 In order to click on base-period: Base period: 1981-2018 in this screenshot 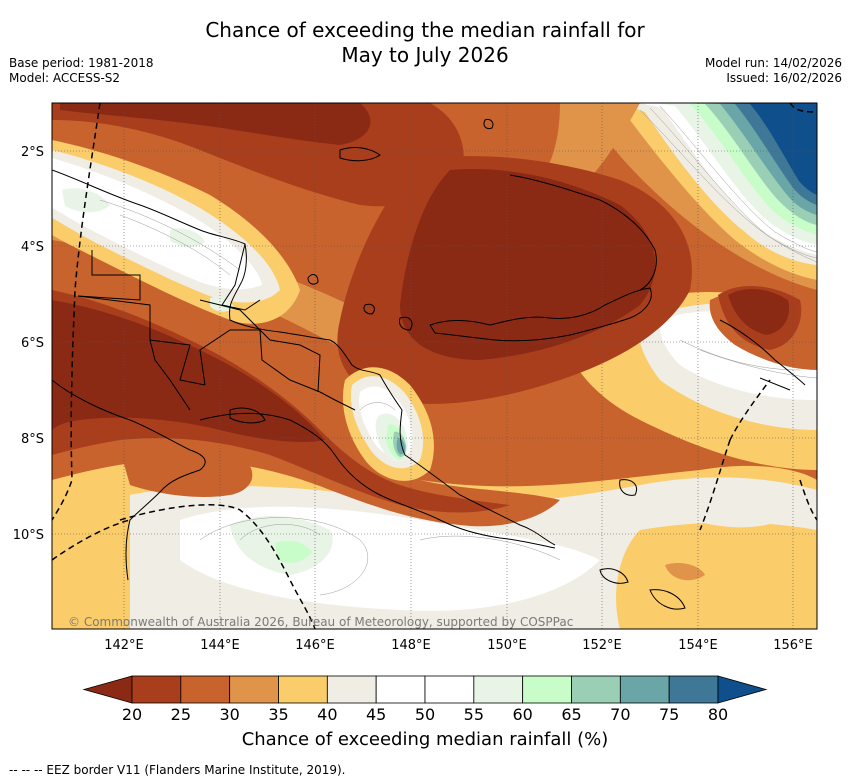, I will do `click(81, 63)`.